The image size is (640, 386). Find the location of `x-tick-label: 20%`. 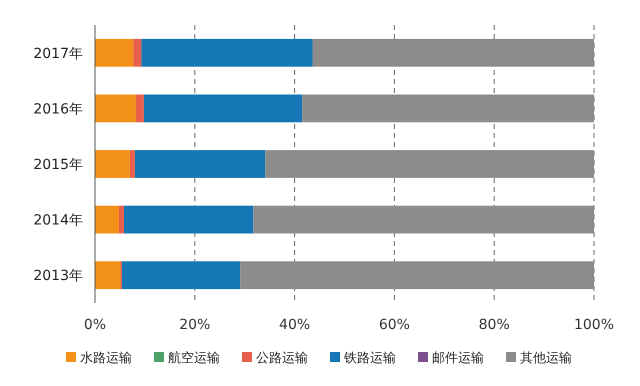

x-tick-label: 20% is located at coordinates (194, 325).